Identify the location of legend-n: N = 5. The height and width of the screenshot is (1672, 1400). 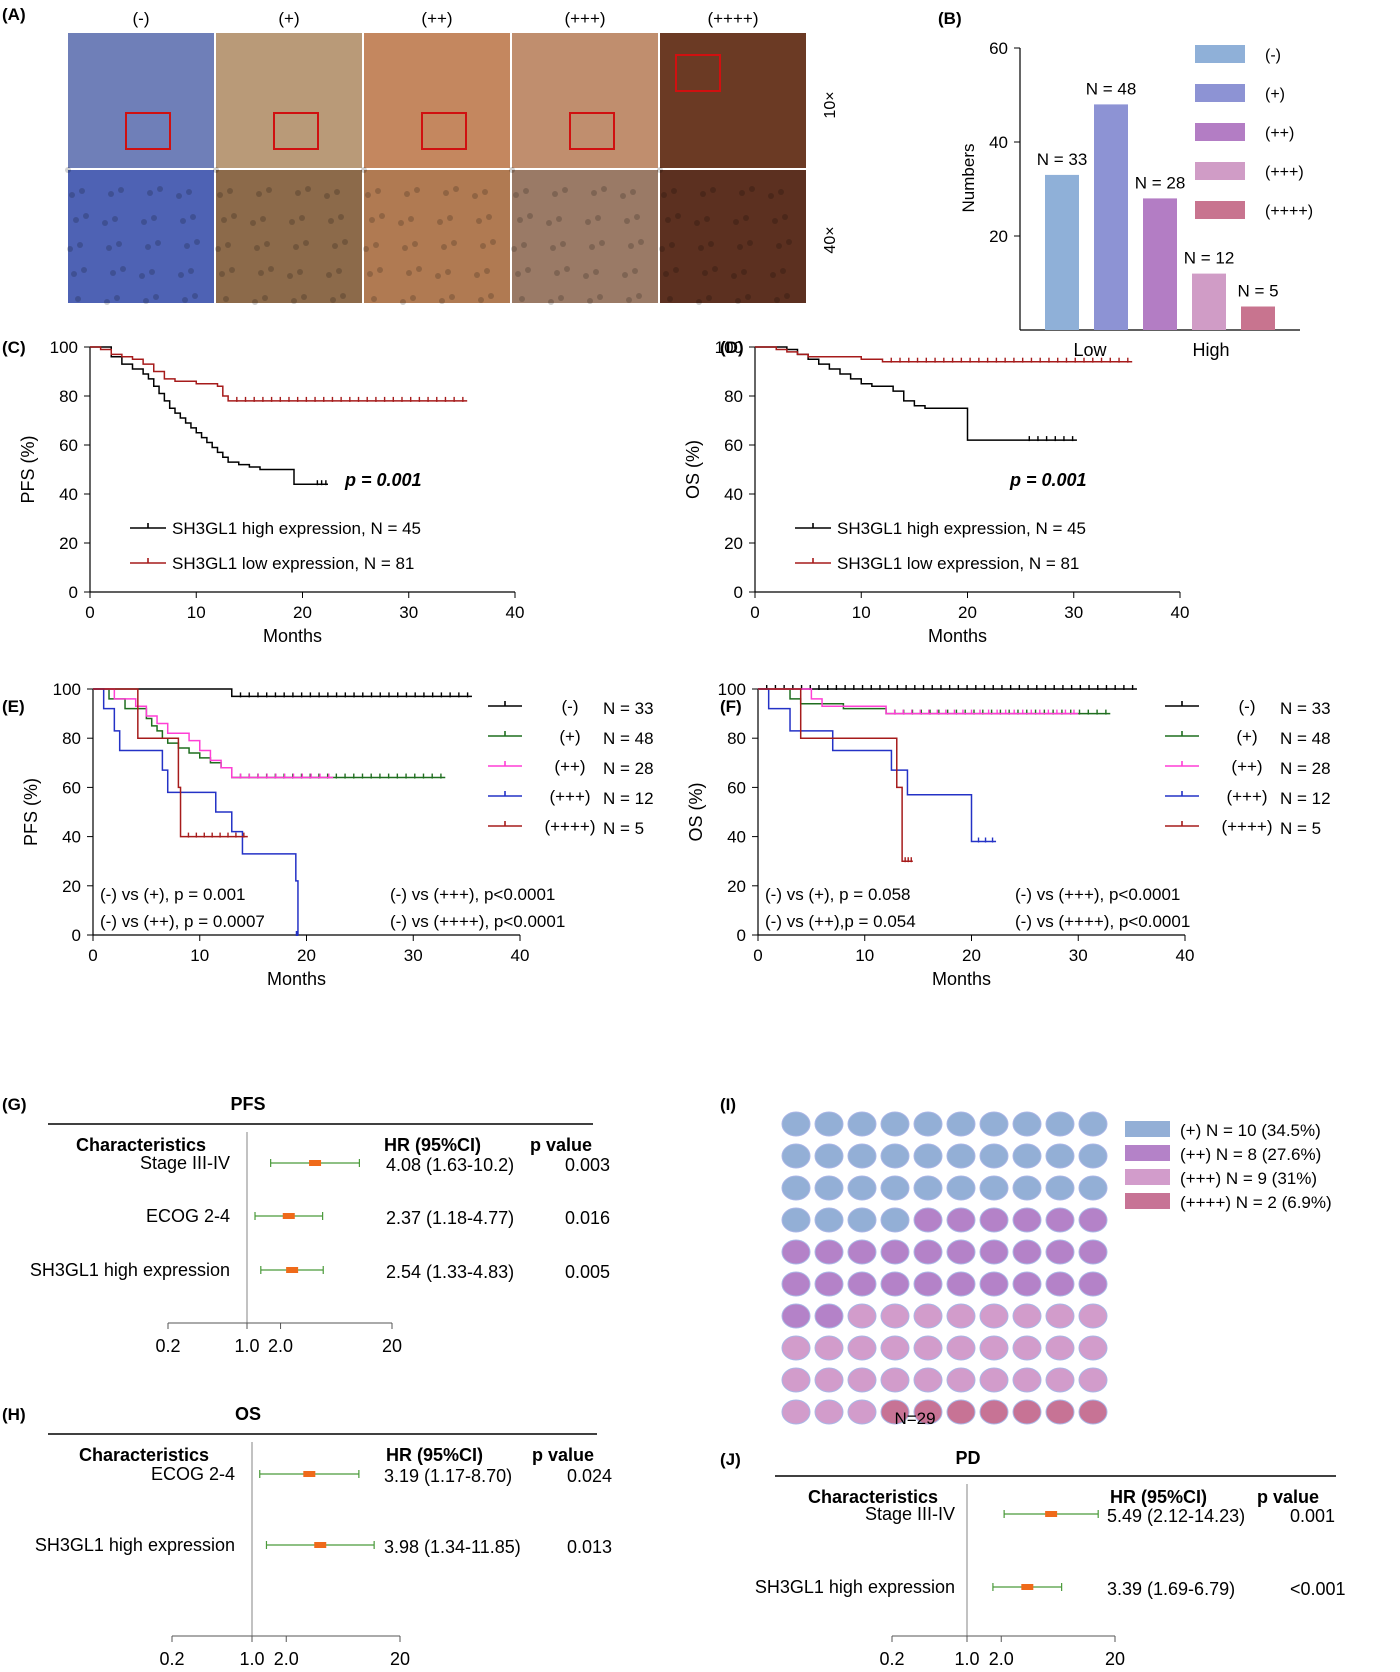
(623, 828).